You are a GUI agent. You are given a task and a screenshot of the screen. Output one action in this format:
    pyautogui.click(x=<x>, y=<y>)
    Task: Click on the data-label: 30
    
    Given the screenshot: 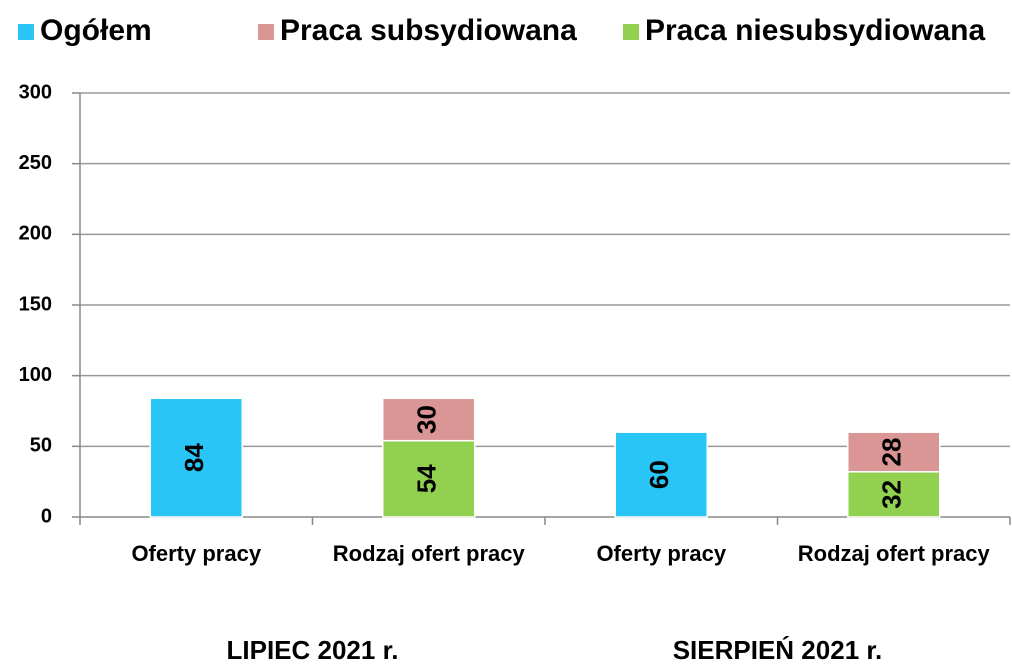 What is the action you would take?
    pyautogui.click(x=427, y=419)
    